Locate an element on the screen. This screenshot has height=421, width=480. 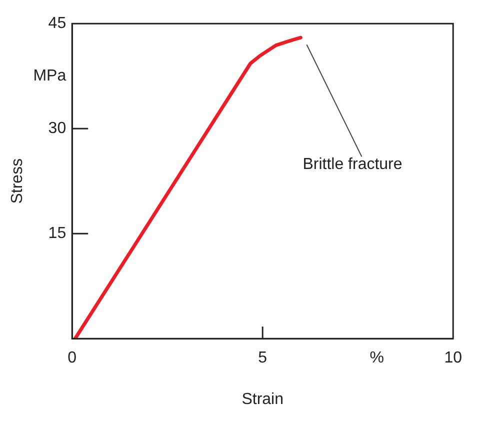
x-axis-title: Strain is located at coordinates (263, 399).